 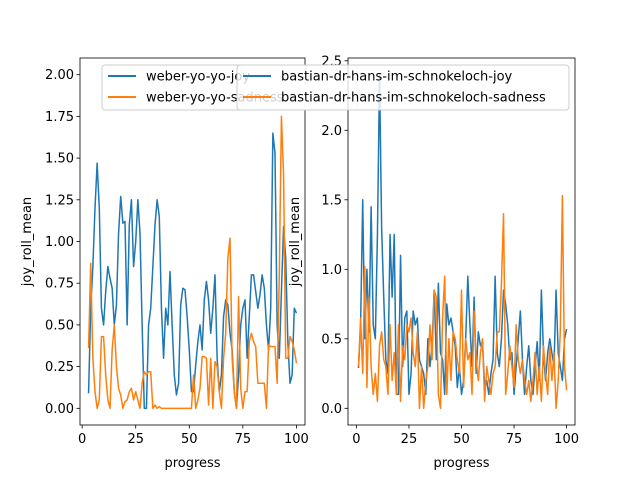 What do you see at coordinates (59, 367) in the screenshot?
I see `y-tick-label: 0.25` at bounding box center [59, 367].